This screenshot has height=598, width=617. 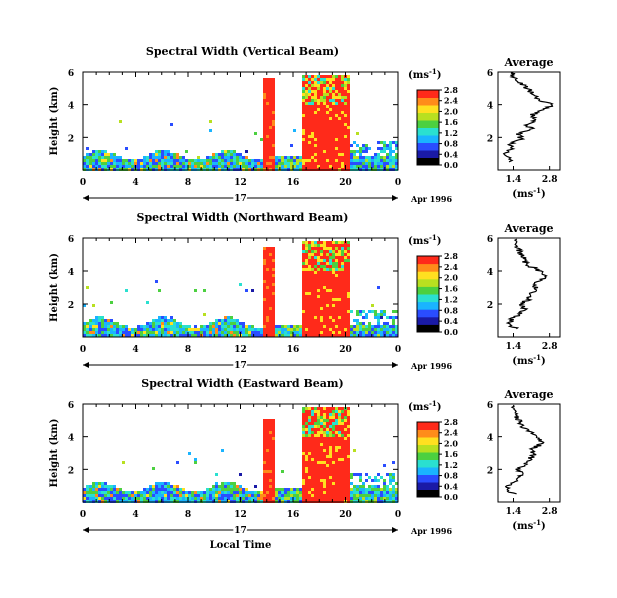 I want to click on x-tick-label: 0, so click(x=83, y=350).